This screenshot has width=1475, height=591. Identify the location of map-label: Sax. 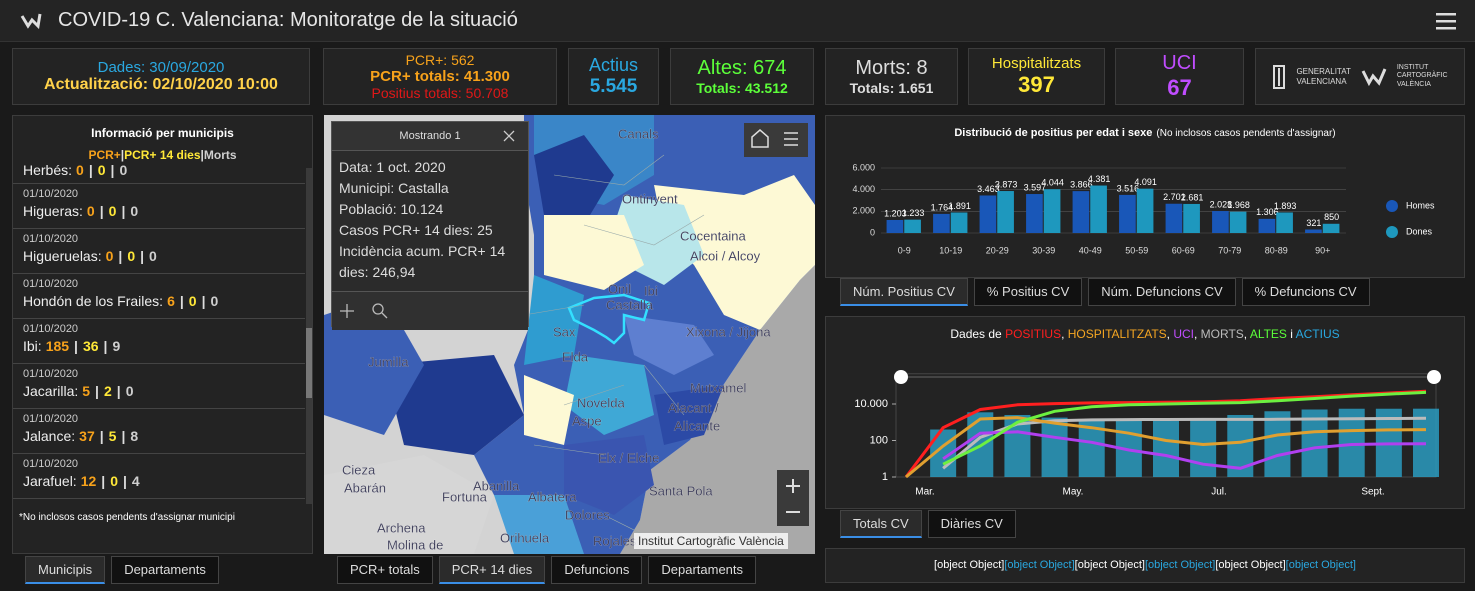
(564, 331).